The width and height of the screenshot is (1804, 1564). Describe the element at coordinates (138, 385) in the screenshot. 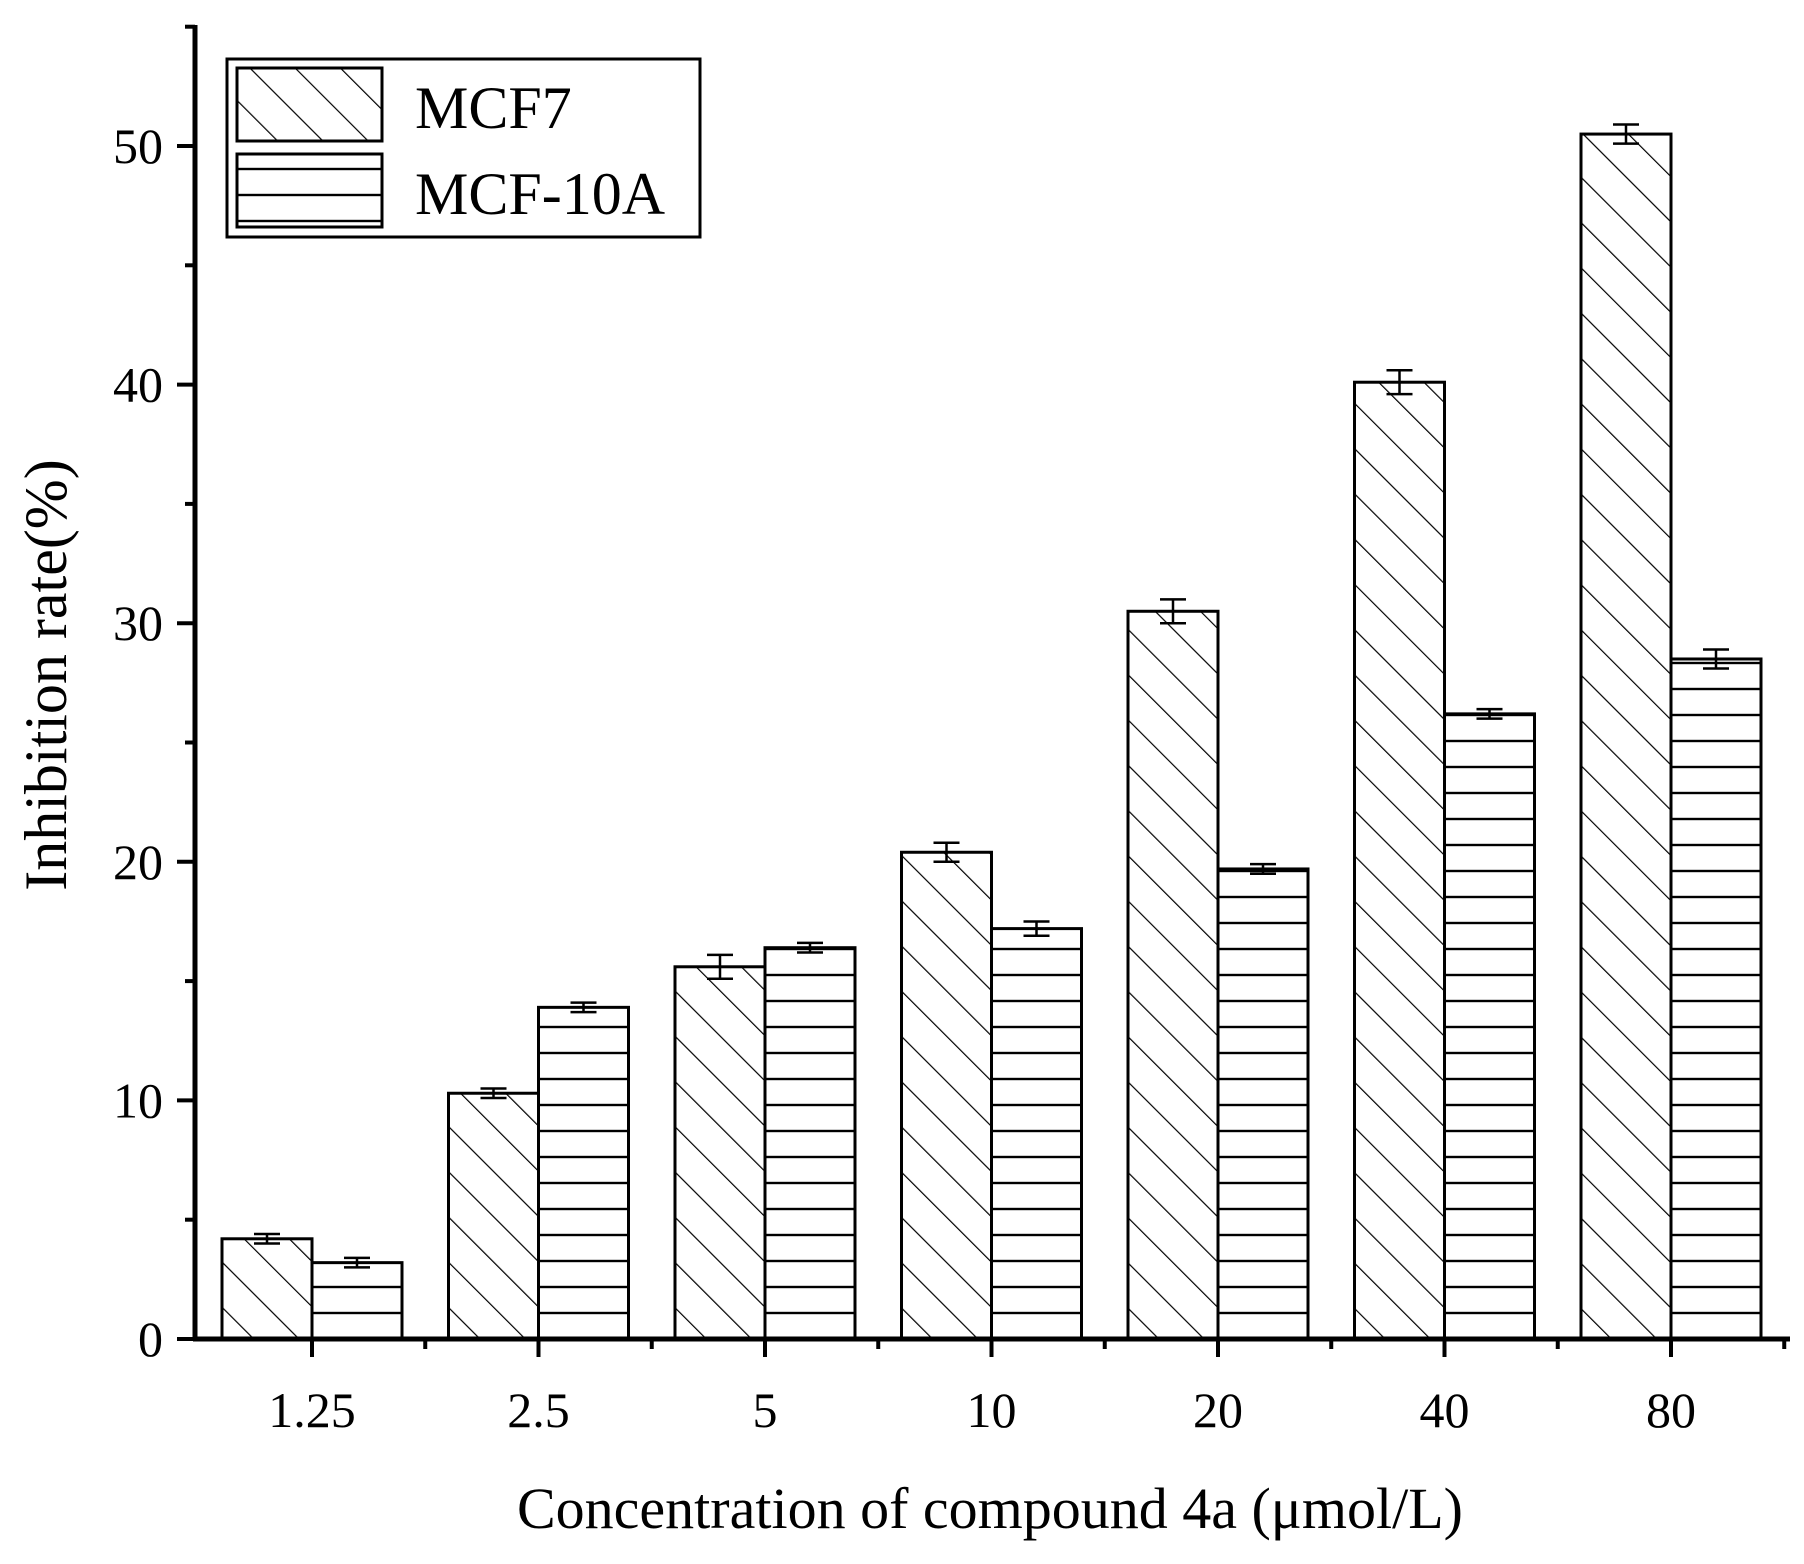

I see `y-tick-label: 40` at that location.